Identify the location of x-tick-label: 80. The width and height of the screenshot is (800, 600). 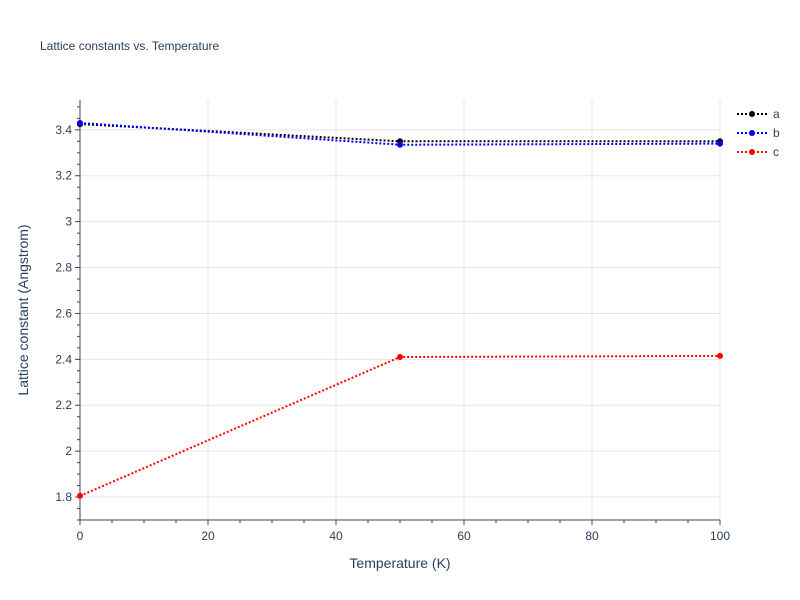
(592, 536).